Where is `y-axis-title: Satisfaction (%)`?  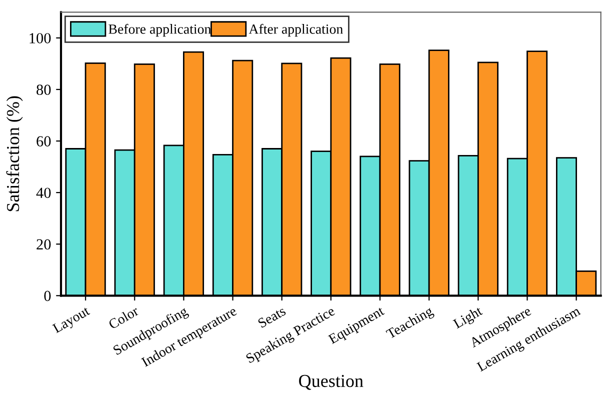 y-axis-title: Satisfaction (%) is located at coordinates (14, 154).